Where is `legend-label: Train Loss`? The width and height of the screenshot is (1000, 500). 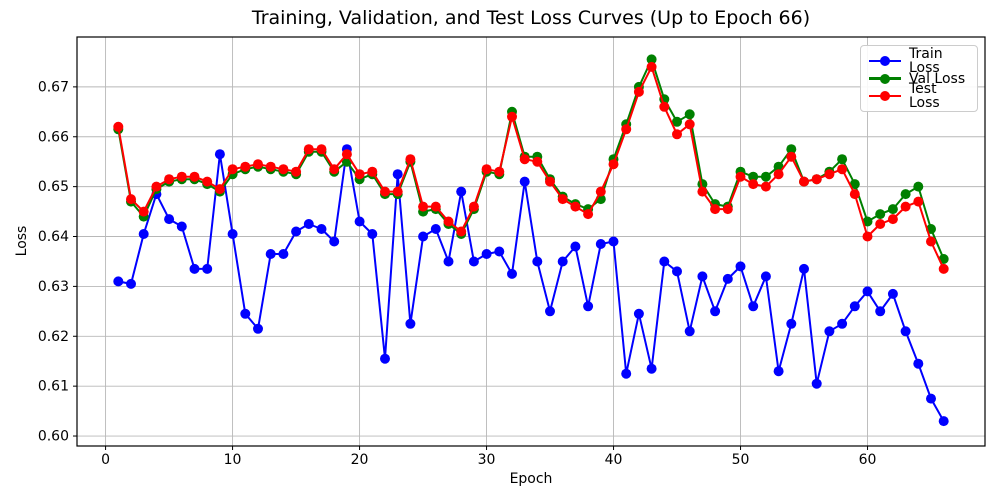
legend-label: Train Loss is located at coordinates (926, 61).